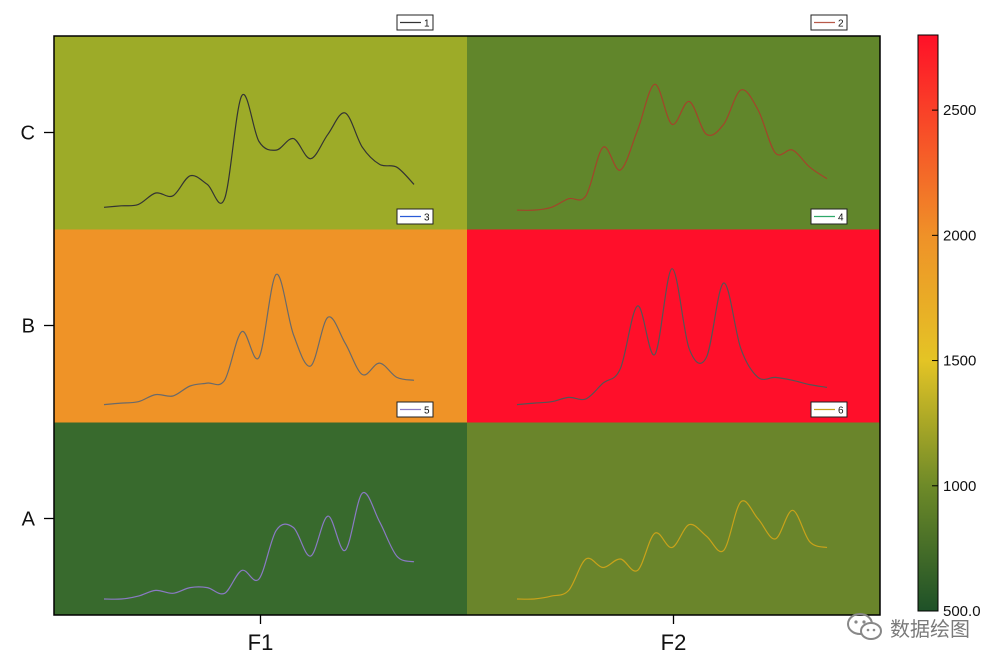 Image resolution: width=1000 pixels, height=670 pixels. I want to click on y-tick-label-b: B, so click(28, 327).